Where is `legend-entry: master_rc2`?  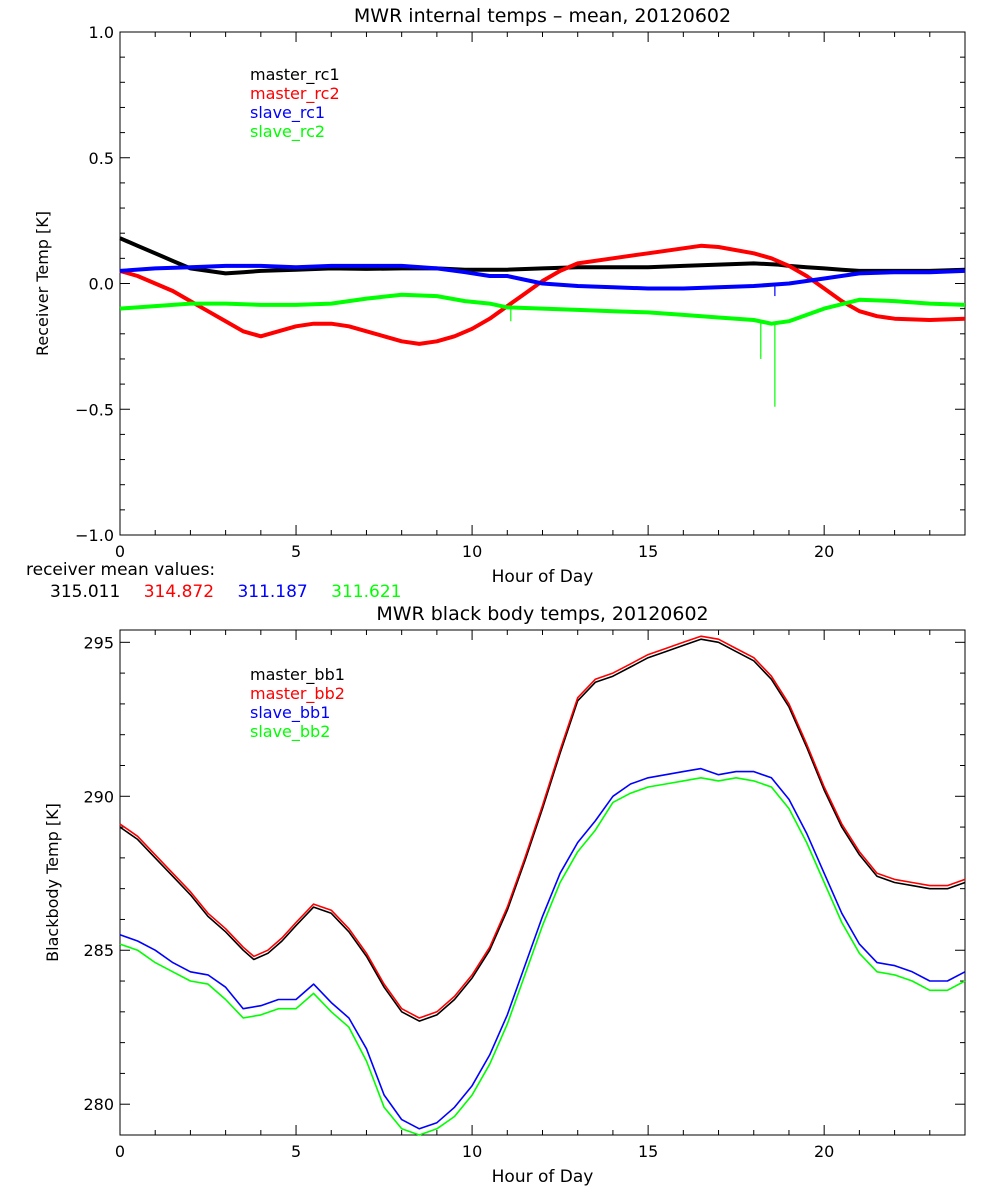 legend-entry: master_rc2 is located at coordinates (295, 94).